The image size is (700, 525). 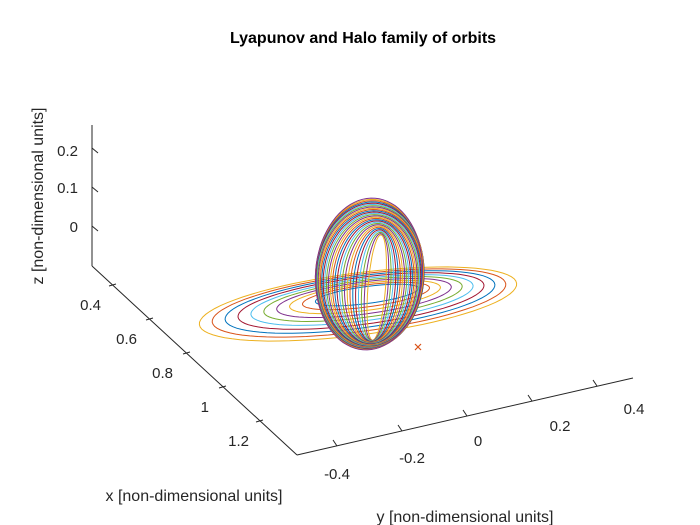 I want to click on z-tick-label: 0.1, so click(x=67, y=188).